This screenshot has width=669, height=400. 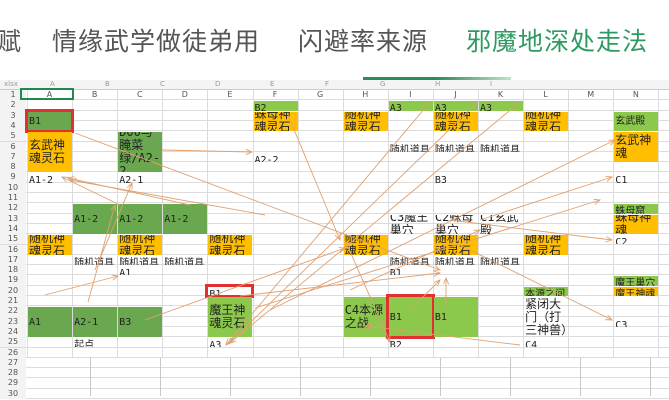 What do you see at coordinates (13, 157) in the screenshot?
I see `row-number-7: 7` at bounding box center [13, 157].